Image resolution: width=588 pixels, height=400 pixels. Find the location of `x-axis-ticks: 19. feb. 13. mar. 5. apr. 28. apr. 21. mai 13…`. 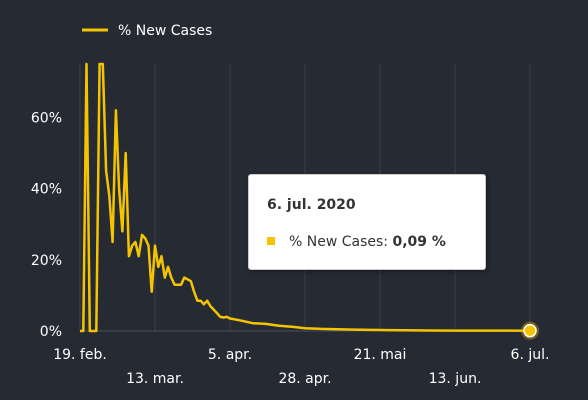

x-axis-ticks: 19. feb. 13. mar. 5. apr. 28. apr. 21. mai 13… is located at coordinates (301, 367).